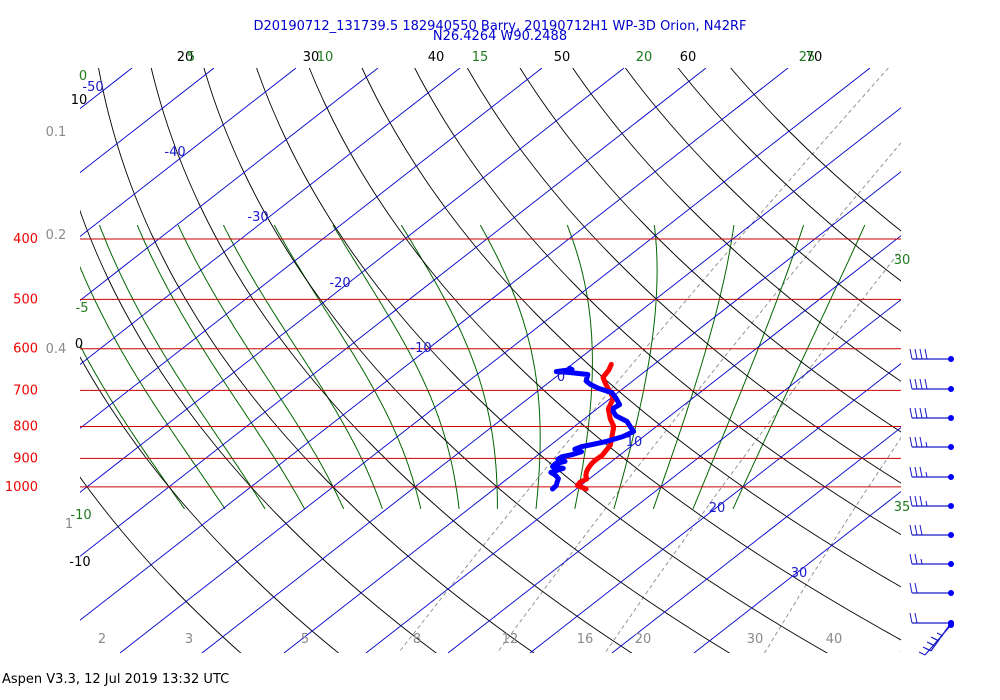 The height and width of the screenshot is (700, 1000). What do you see at coordinates (436, 57) in the screenshot?
I see `theta-tick-label: 40` at bounding box center [436, 57].